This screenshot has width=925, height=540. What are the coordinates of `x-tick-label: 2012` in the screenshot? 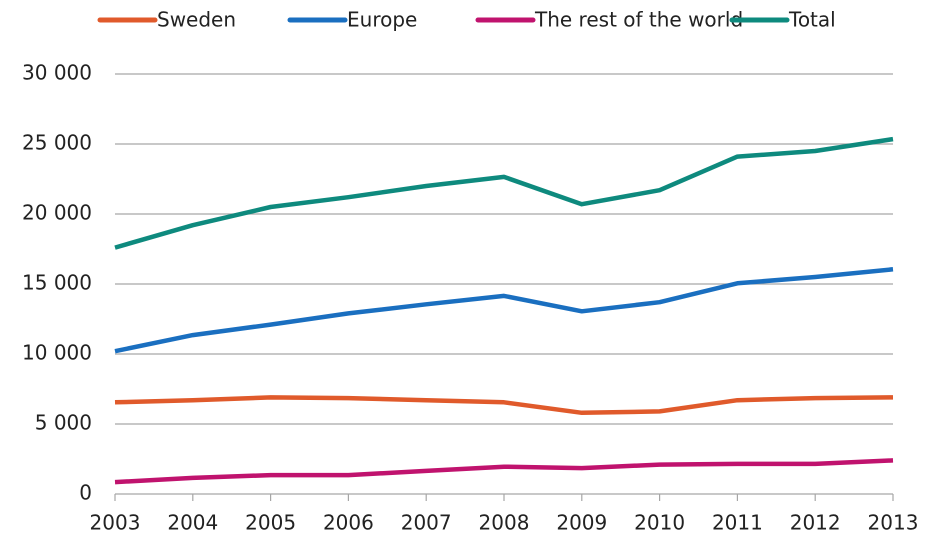 It's located at (815, 523).